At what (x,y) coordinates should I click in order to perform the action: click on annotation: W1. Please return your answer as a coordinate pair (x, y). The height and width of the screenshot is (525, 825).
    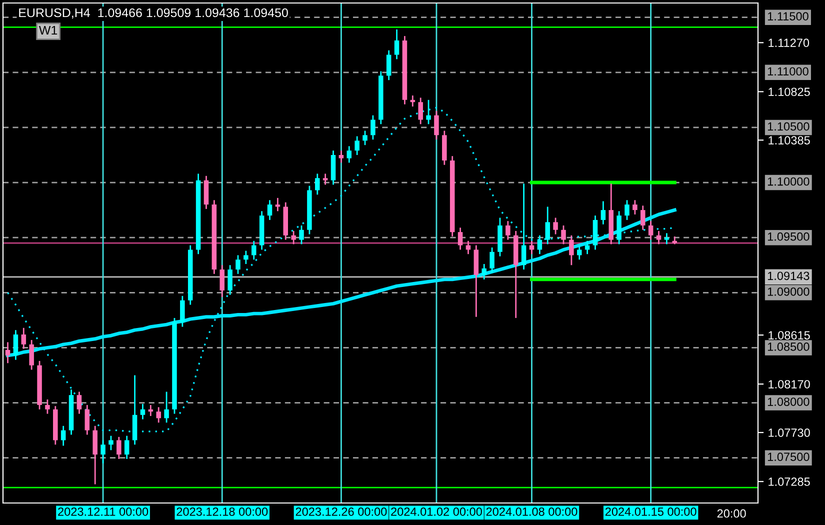
    Looking at the image, I should click on (48, 30).